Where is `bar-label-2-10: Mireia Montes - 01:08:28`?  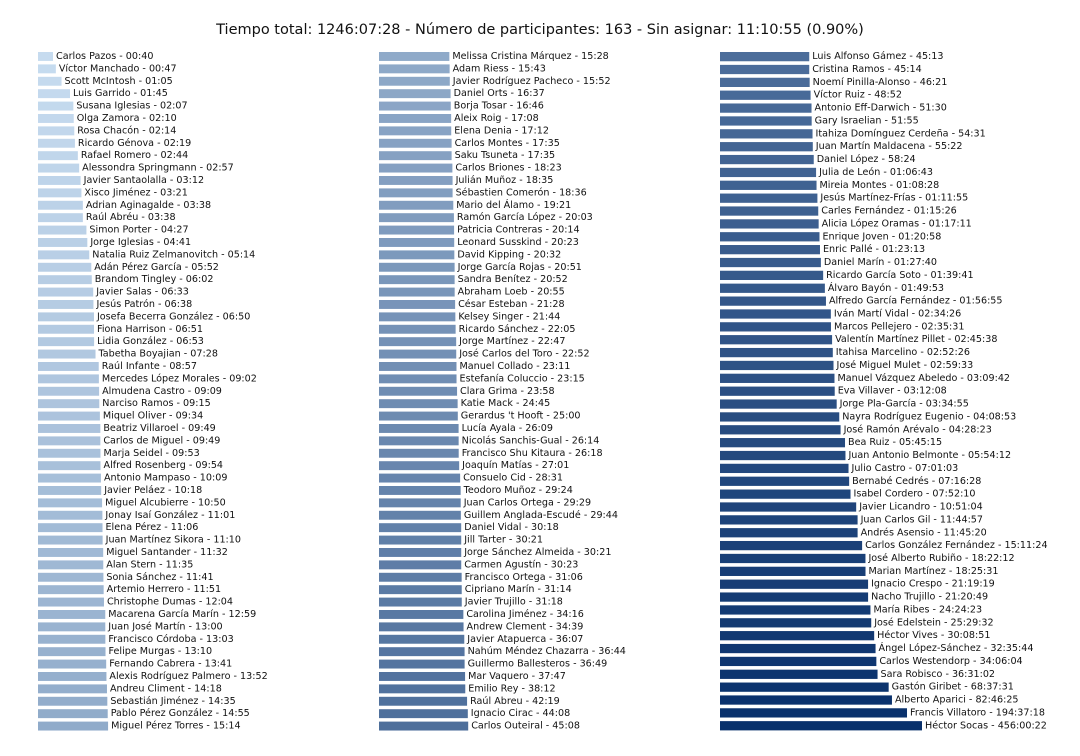 bar-label-2-10: Mireia Montes - 01:08:28 is located at coordinates (880, 185).